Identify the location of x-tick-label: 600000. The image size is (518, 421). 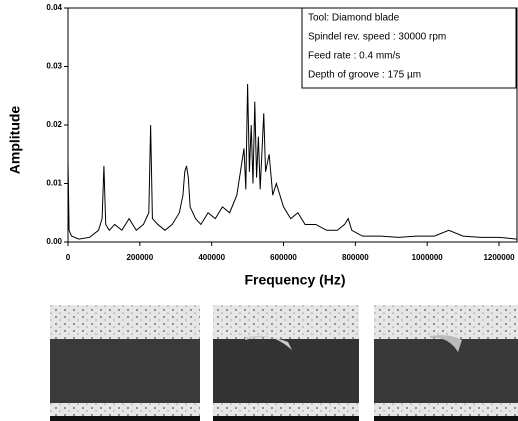
(283, 257).